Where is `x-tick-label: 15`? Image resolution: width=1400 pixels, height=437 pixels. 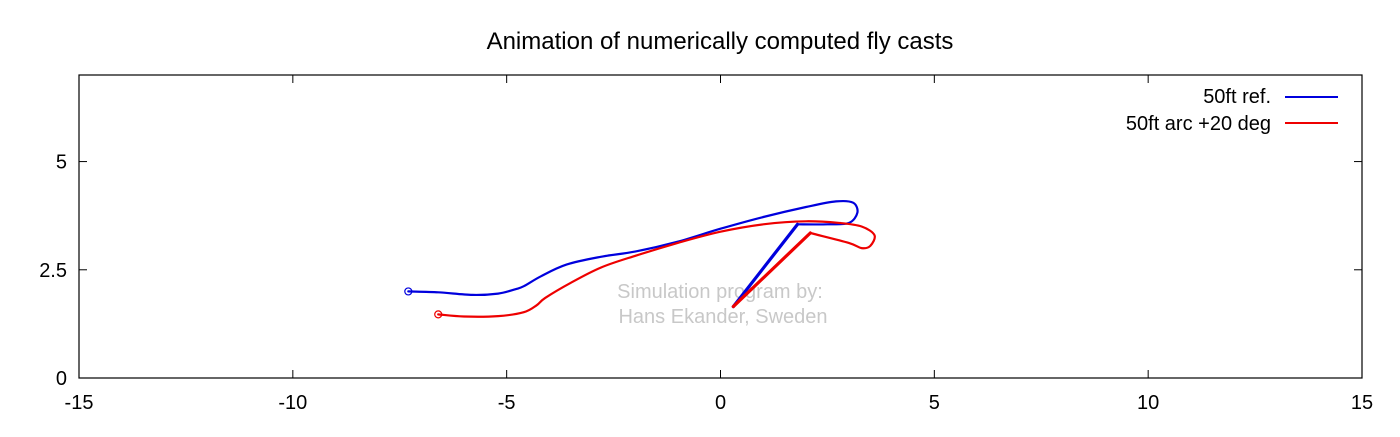 x-tick-label: 15 is located at coordinates (1362, 403).